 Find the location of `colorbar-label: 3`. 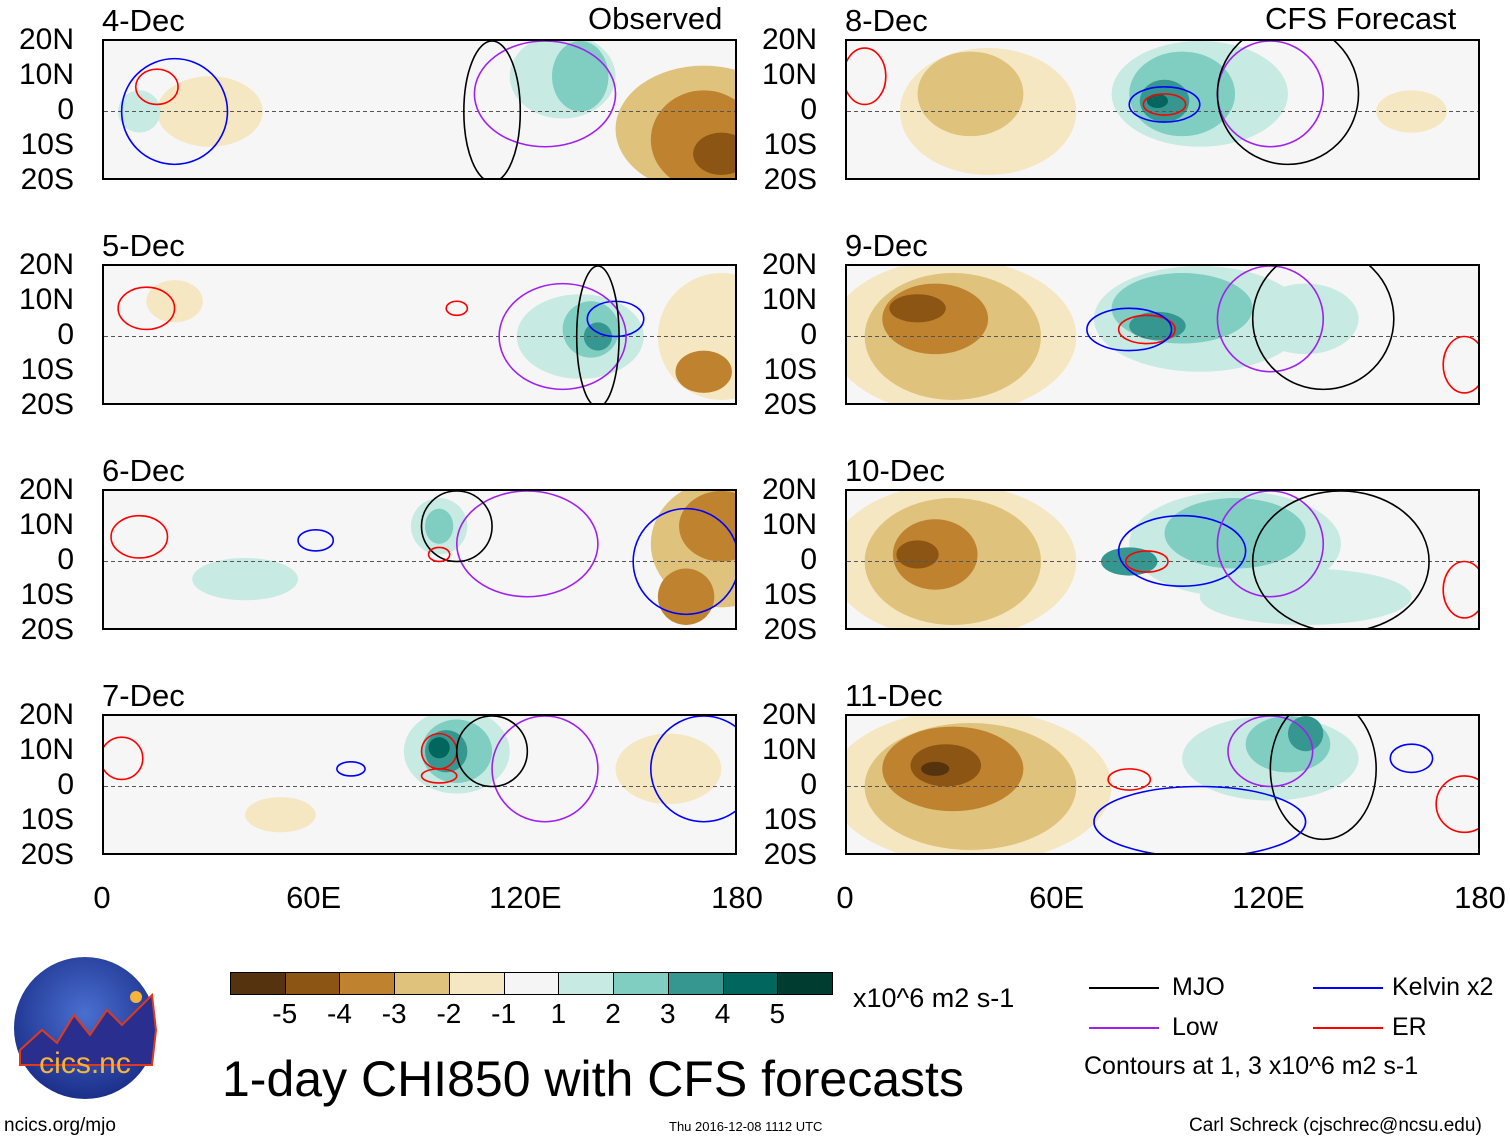

colorbar-label: 3 is located at coordinates (668, 1013).